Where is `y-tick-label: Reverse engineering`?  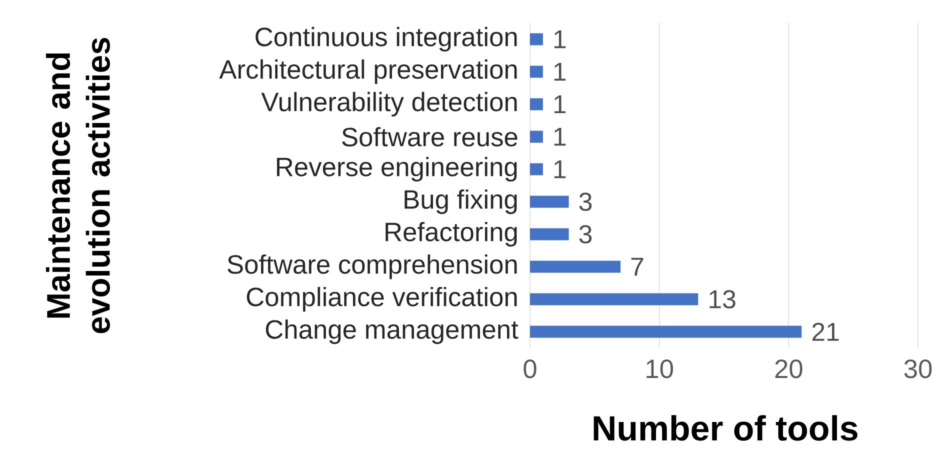 y-tick-label: Reverse engineering is located at coordinates (397, 169).